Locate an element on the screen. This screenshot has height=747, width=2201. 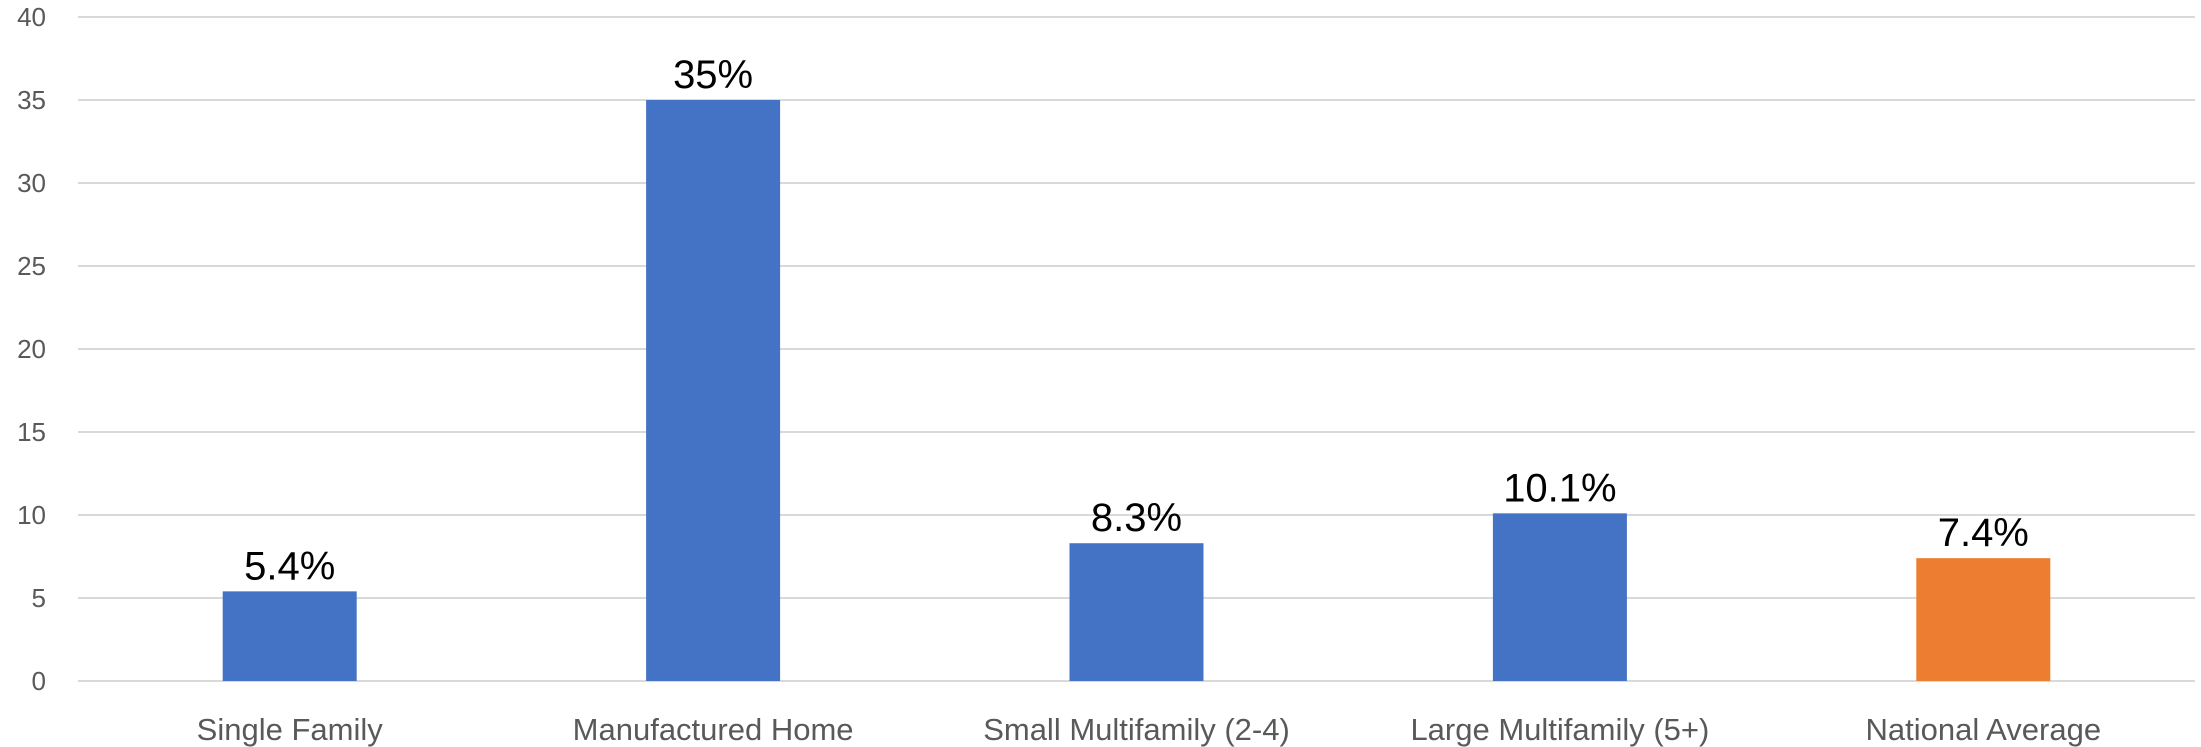
data-label: 5.4% is located at coordinates (289, 566).